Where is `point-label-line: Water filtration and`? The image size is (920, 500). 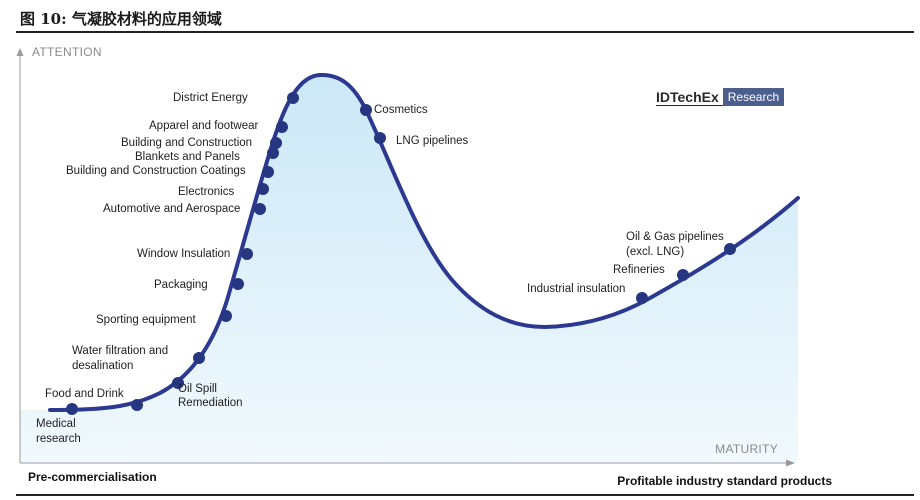
point-label-line: Water filtration and is located at coordinates (120, 351).